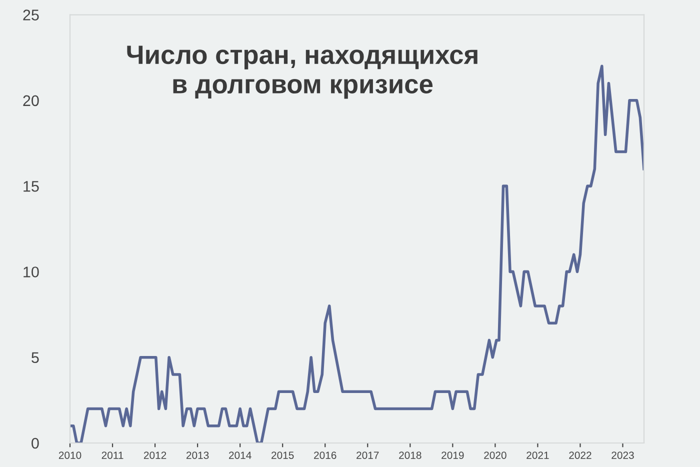  I want to click on x-tick-label: 2014, so click(240, 455).